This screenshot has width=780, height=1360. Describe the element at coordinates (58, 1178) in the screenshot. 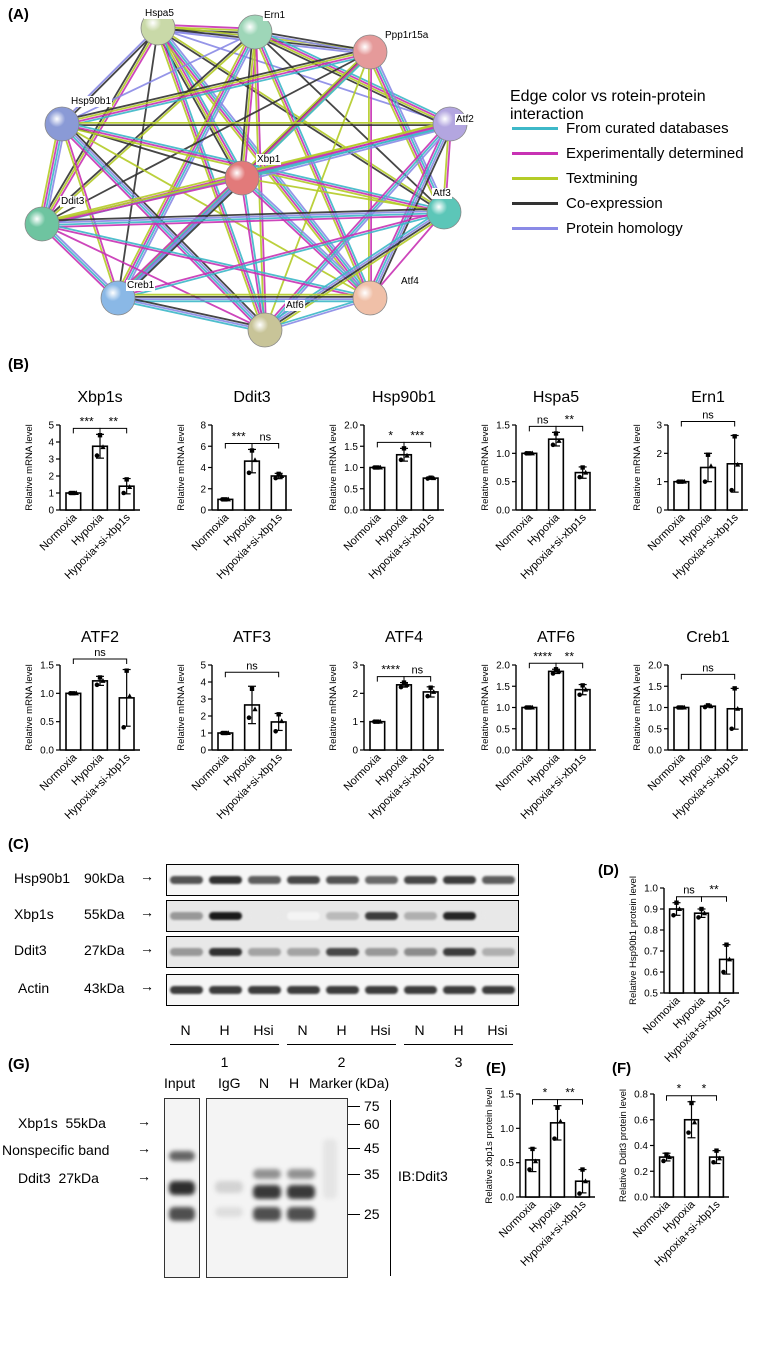

I see `blot-g-label: Ddit3 27kDa` at that location.